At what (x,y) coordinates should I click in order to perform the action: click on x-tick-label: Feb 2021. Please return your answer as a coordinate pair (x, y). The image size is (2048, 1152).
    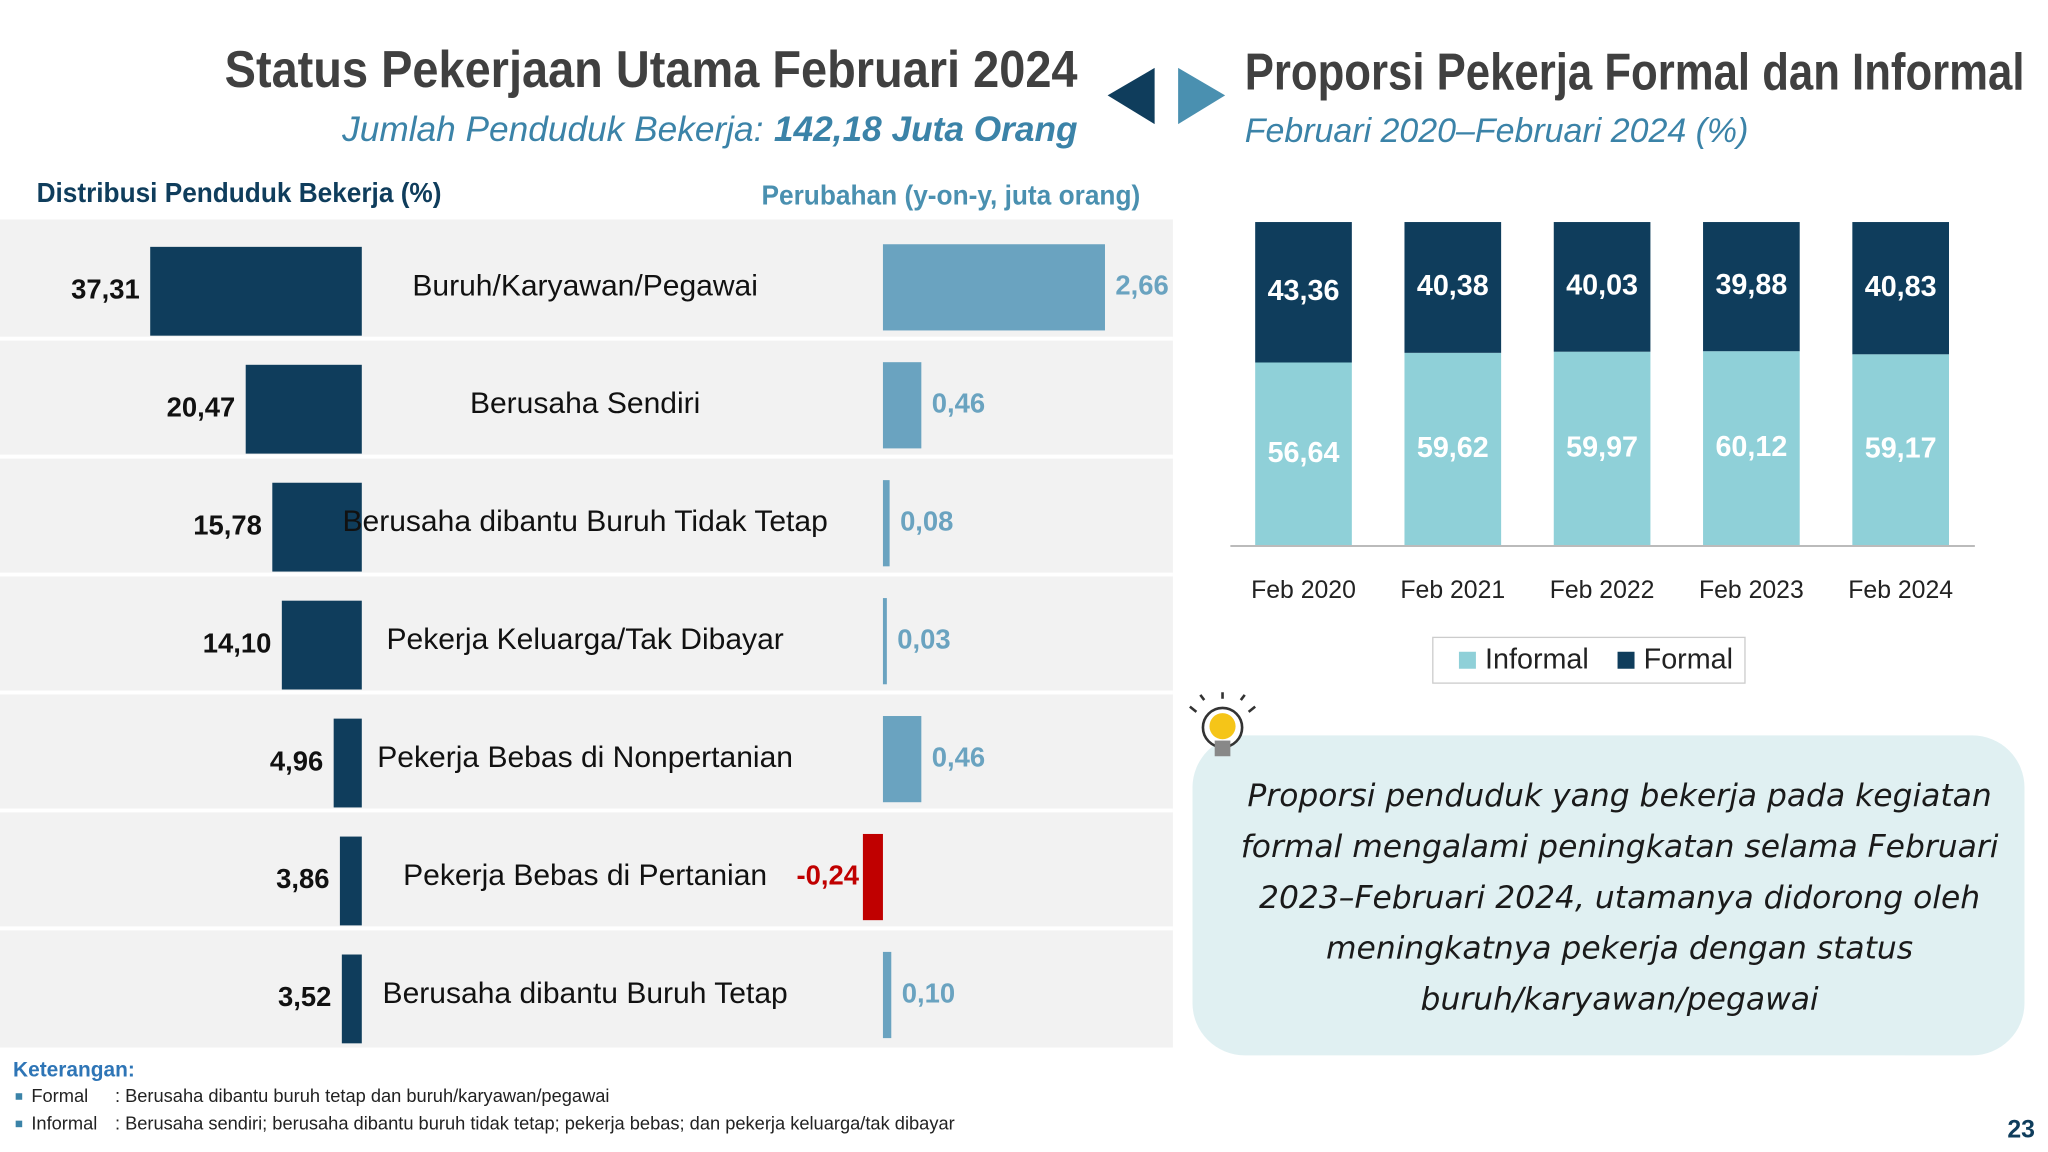
    Looking at the image, I should click on (1452, 590).